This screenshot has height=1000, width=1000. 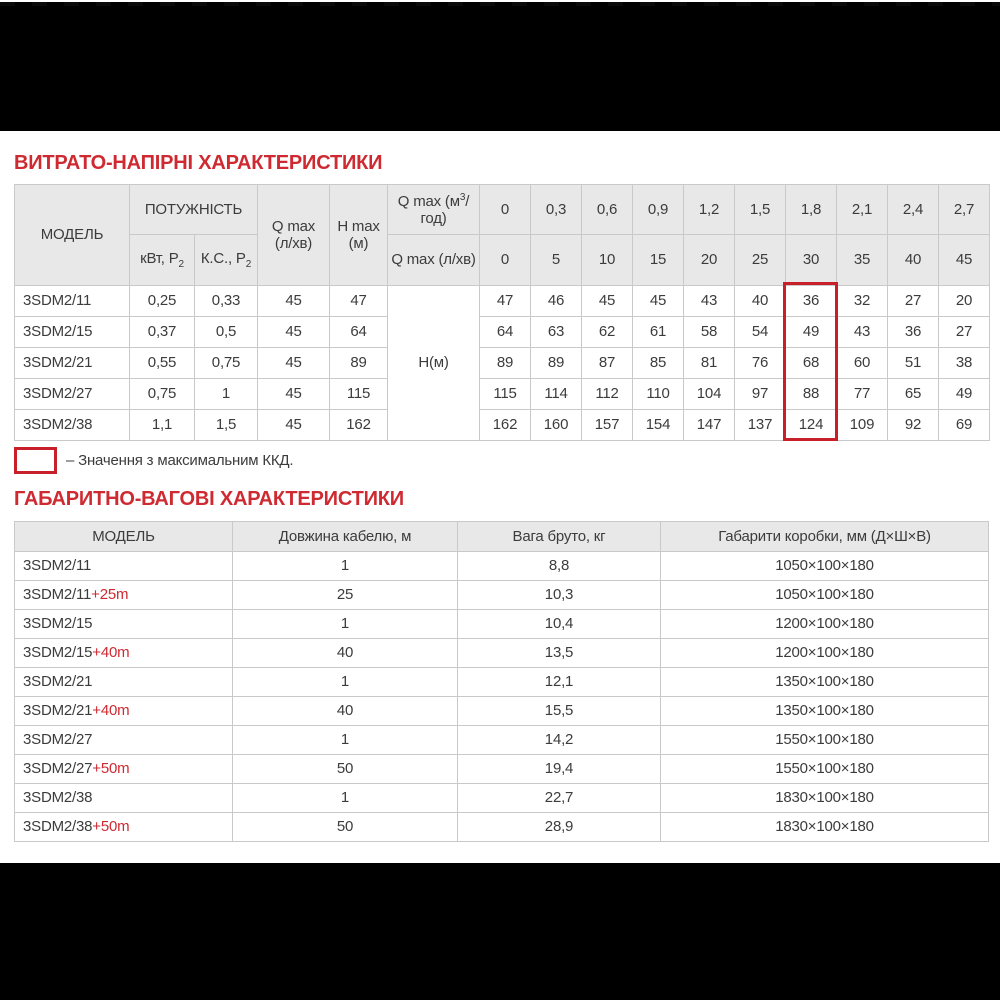 What do you see at coordinates (913, 425) in the screenshot?
I see `head-value-cell: 92` at bounding box center [913, 425].